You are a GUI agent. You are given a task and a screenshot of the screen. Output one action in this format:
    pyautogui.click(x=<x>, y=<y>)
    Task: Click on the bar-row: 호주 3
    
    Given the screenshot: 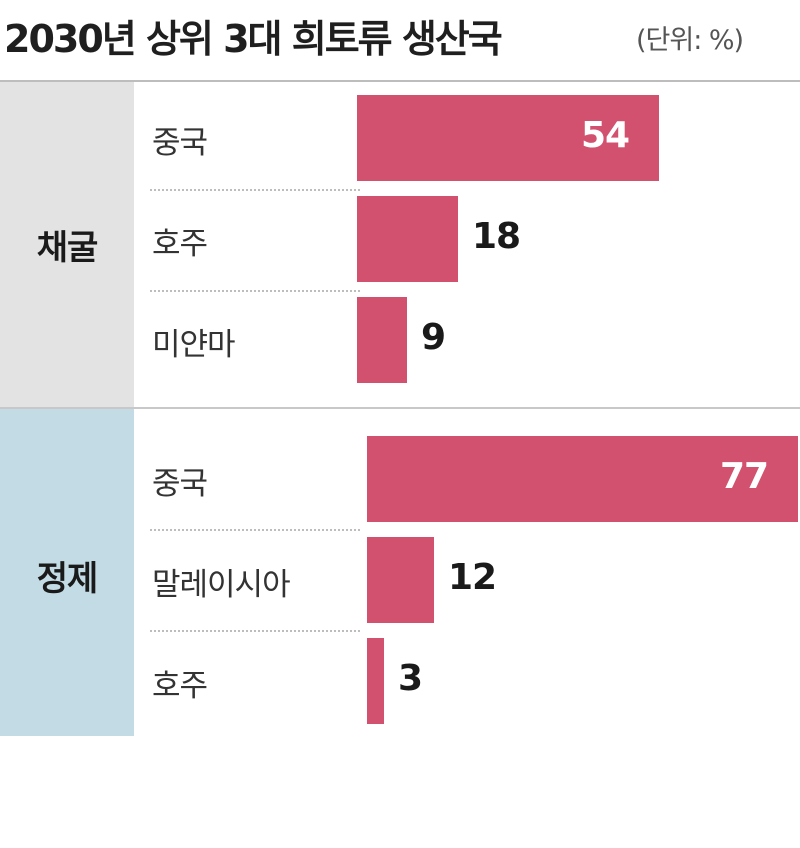 What is the action you would take?
    pyautogui.click(x=400, y=681)
    